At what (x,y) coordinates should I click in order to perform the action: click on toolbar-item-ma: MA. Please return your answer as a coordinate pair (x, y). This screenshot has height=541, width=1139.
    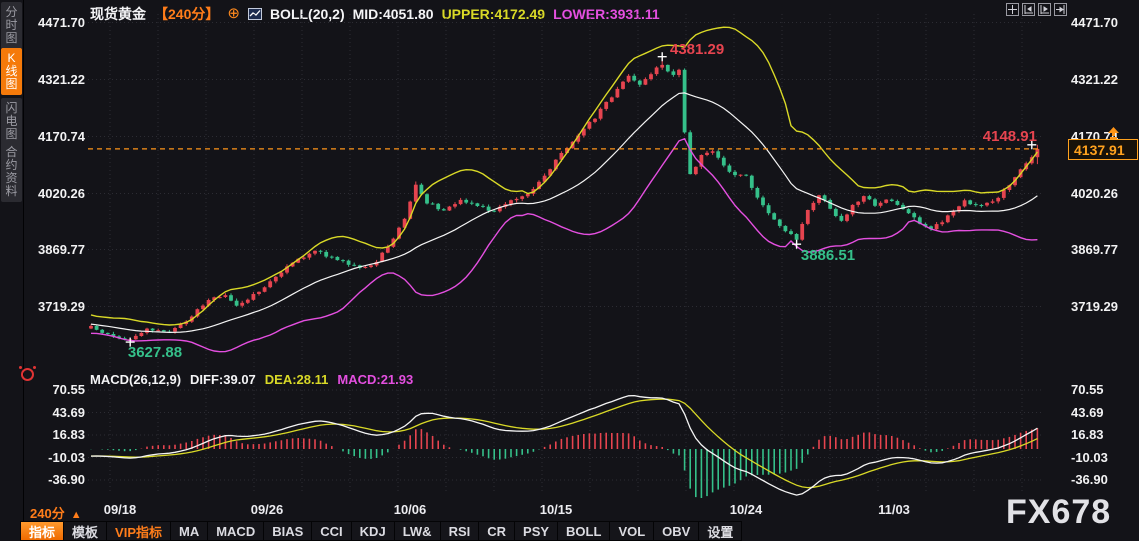
    Looking at the image, I should click on (190, 531).